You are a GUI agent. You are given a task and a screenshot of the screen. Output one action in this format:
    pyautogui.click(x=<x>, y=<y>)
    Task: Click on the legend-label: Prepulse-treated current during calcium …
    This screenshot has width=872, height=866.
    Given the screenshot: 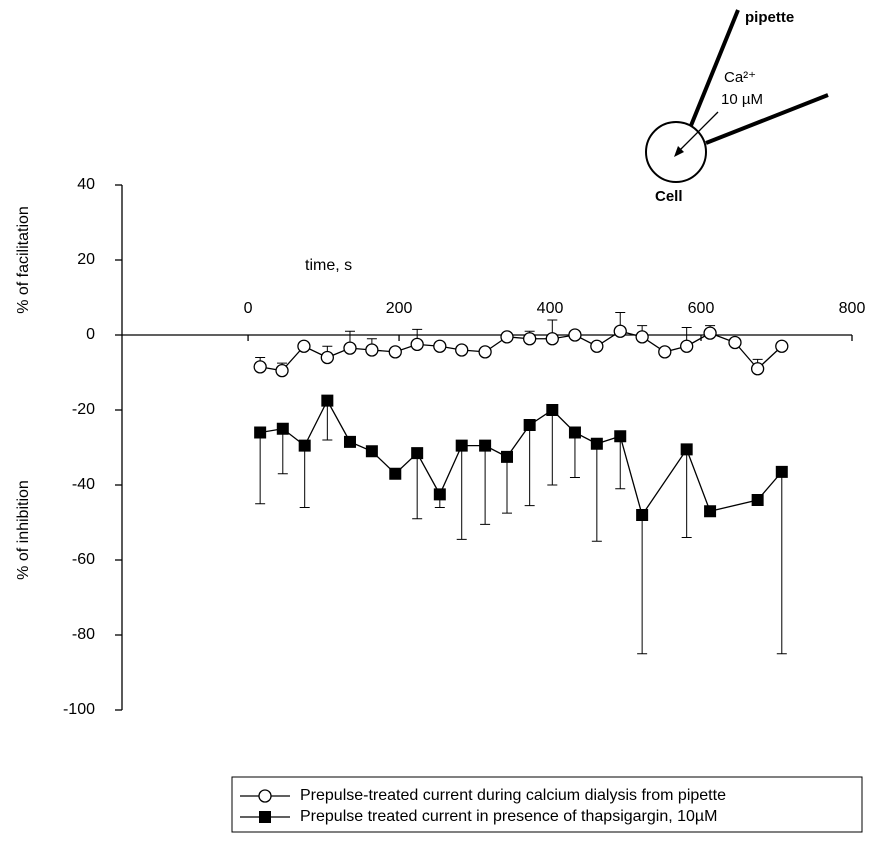 What is the action you would take?
    pyautogui.click(x=513, y=795)
    